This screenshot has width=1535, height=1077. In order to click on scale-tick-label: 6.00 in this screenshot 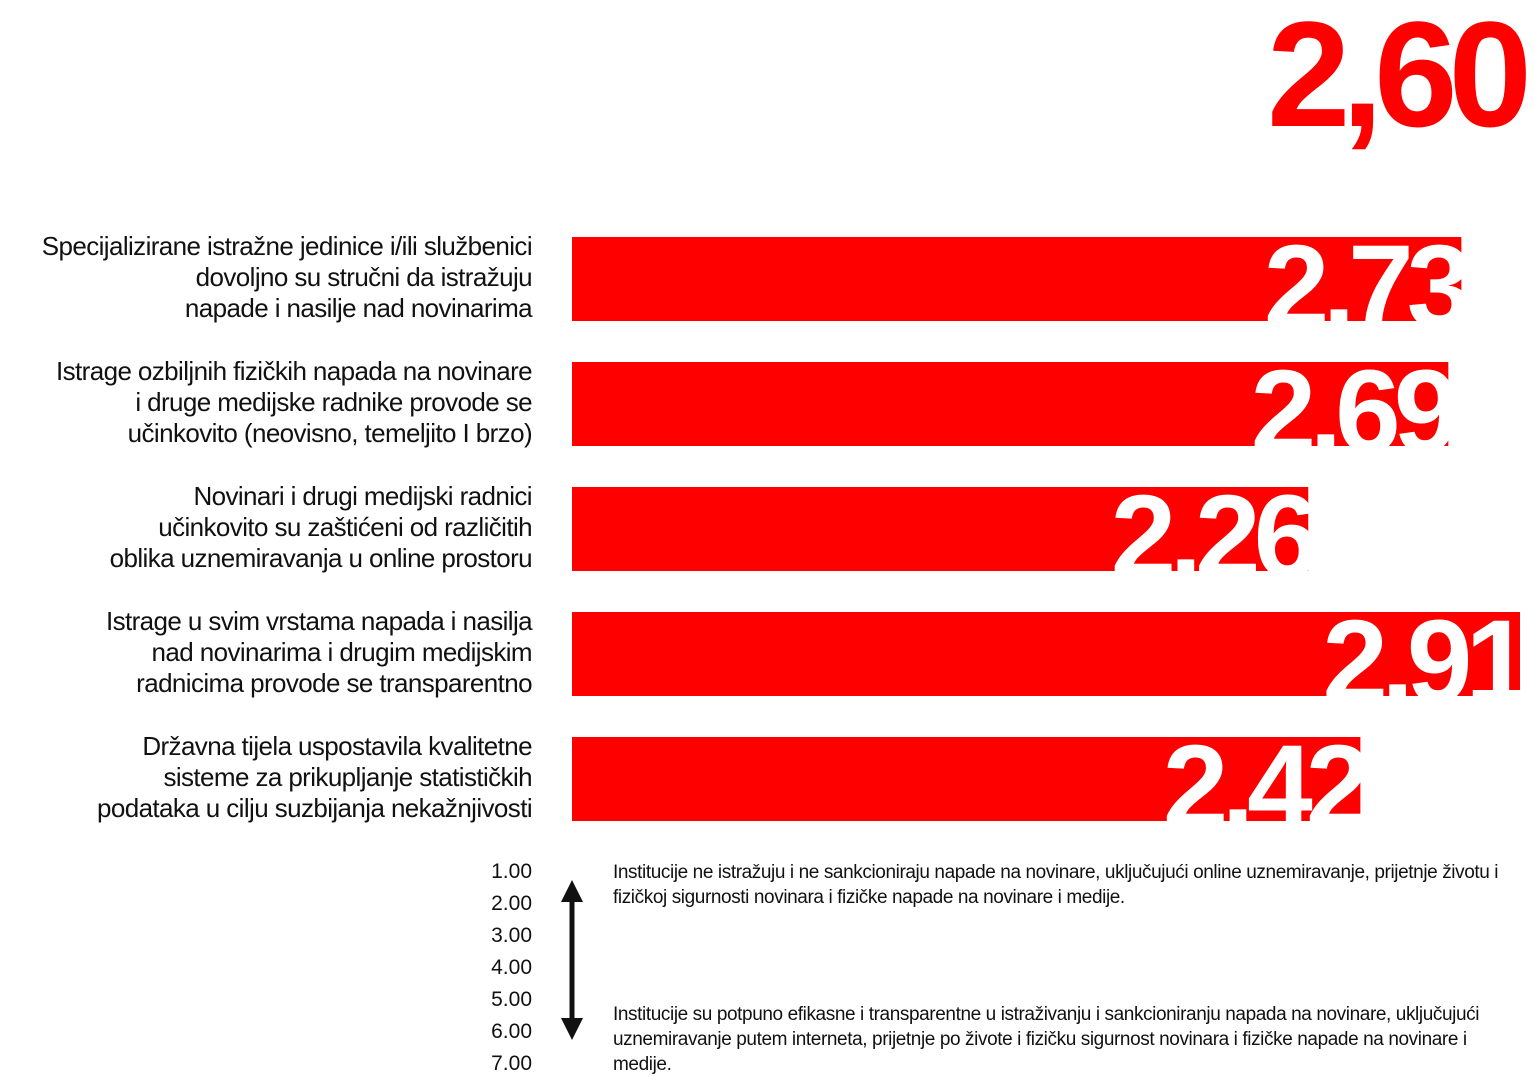, I will do `click(511, 1031)`.